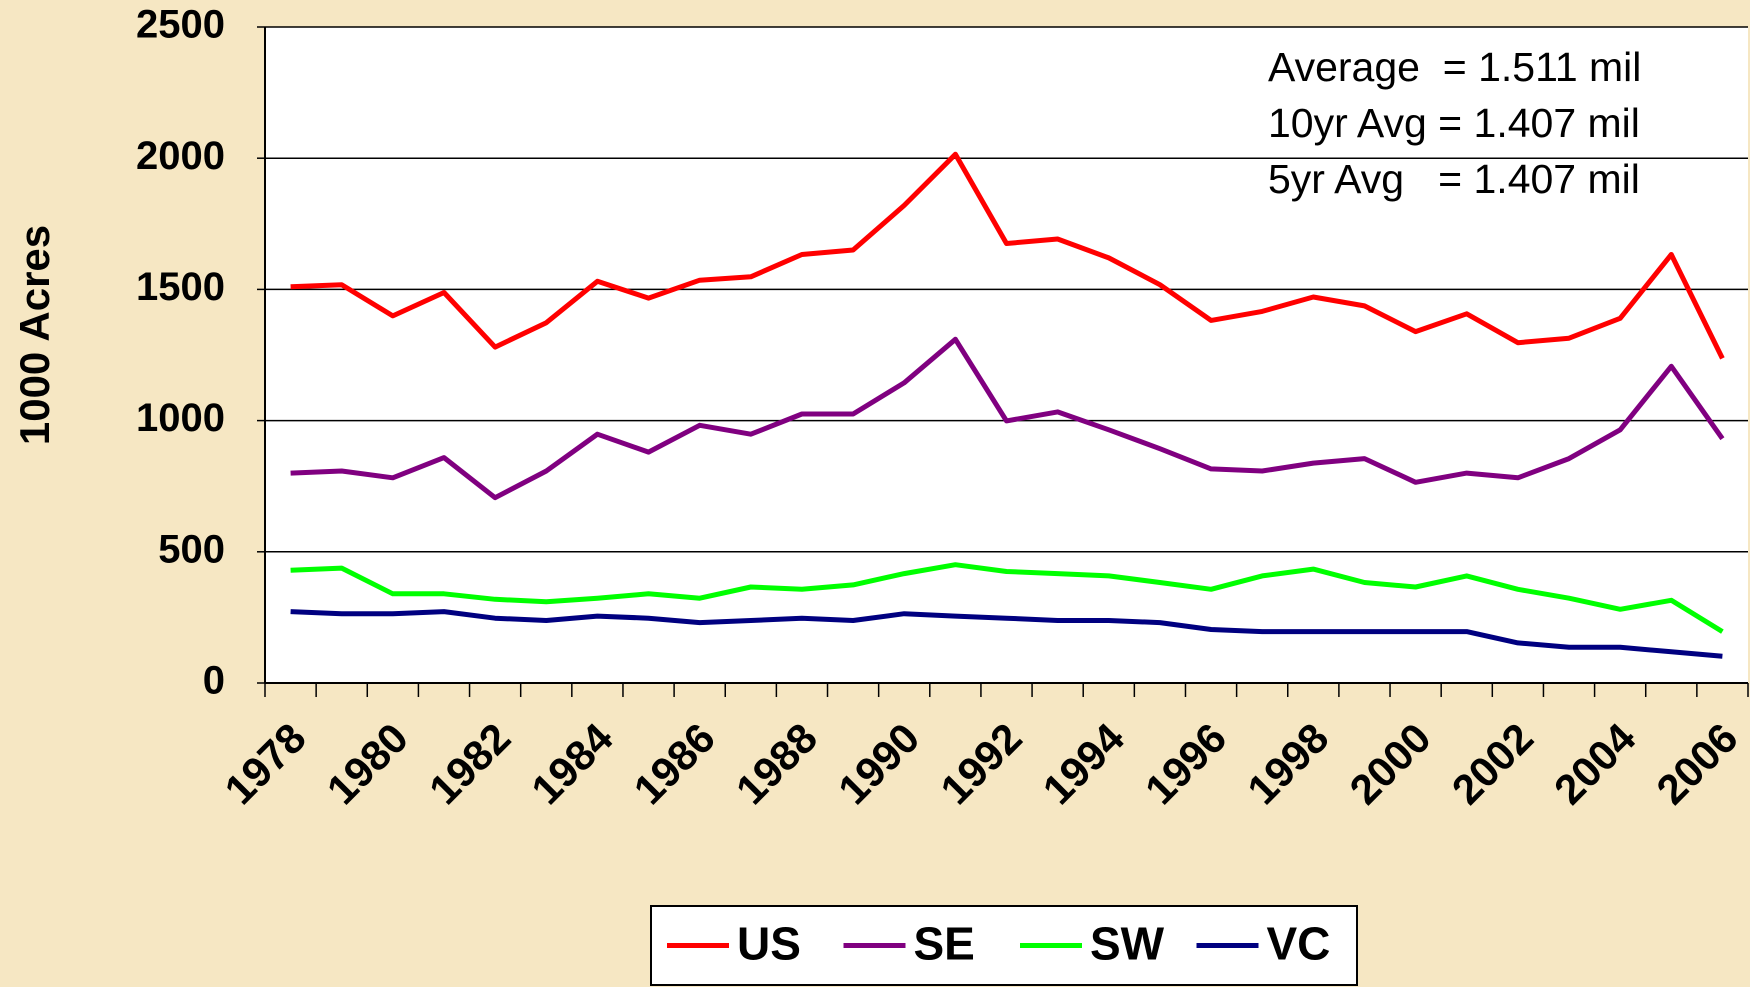 This screenshot has width=1750, height=987. What do you see at coordinates (180, 156) in the screenshot?
I see `y-tick-label: 2000` at bounding box center [180, 156].